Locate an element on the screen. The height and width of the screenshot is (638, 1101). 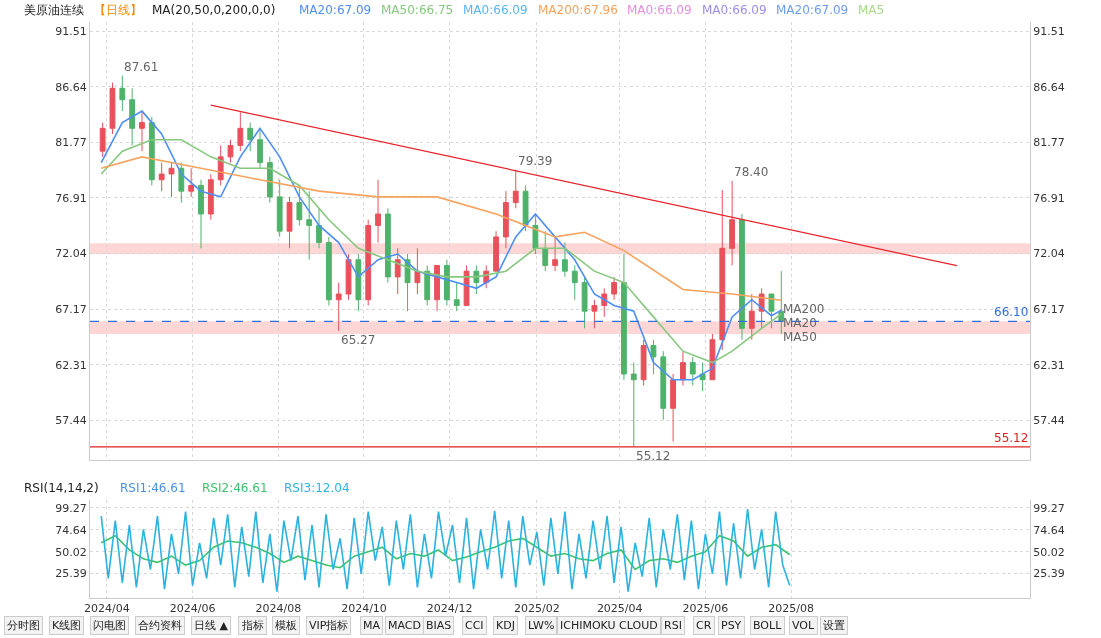
annotation: 55.12 is located at coordinates (653, 456).